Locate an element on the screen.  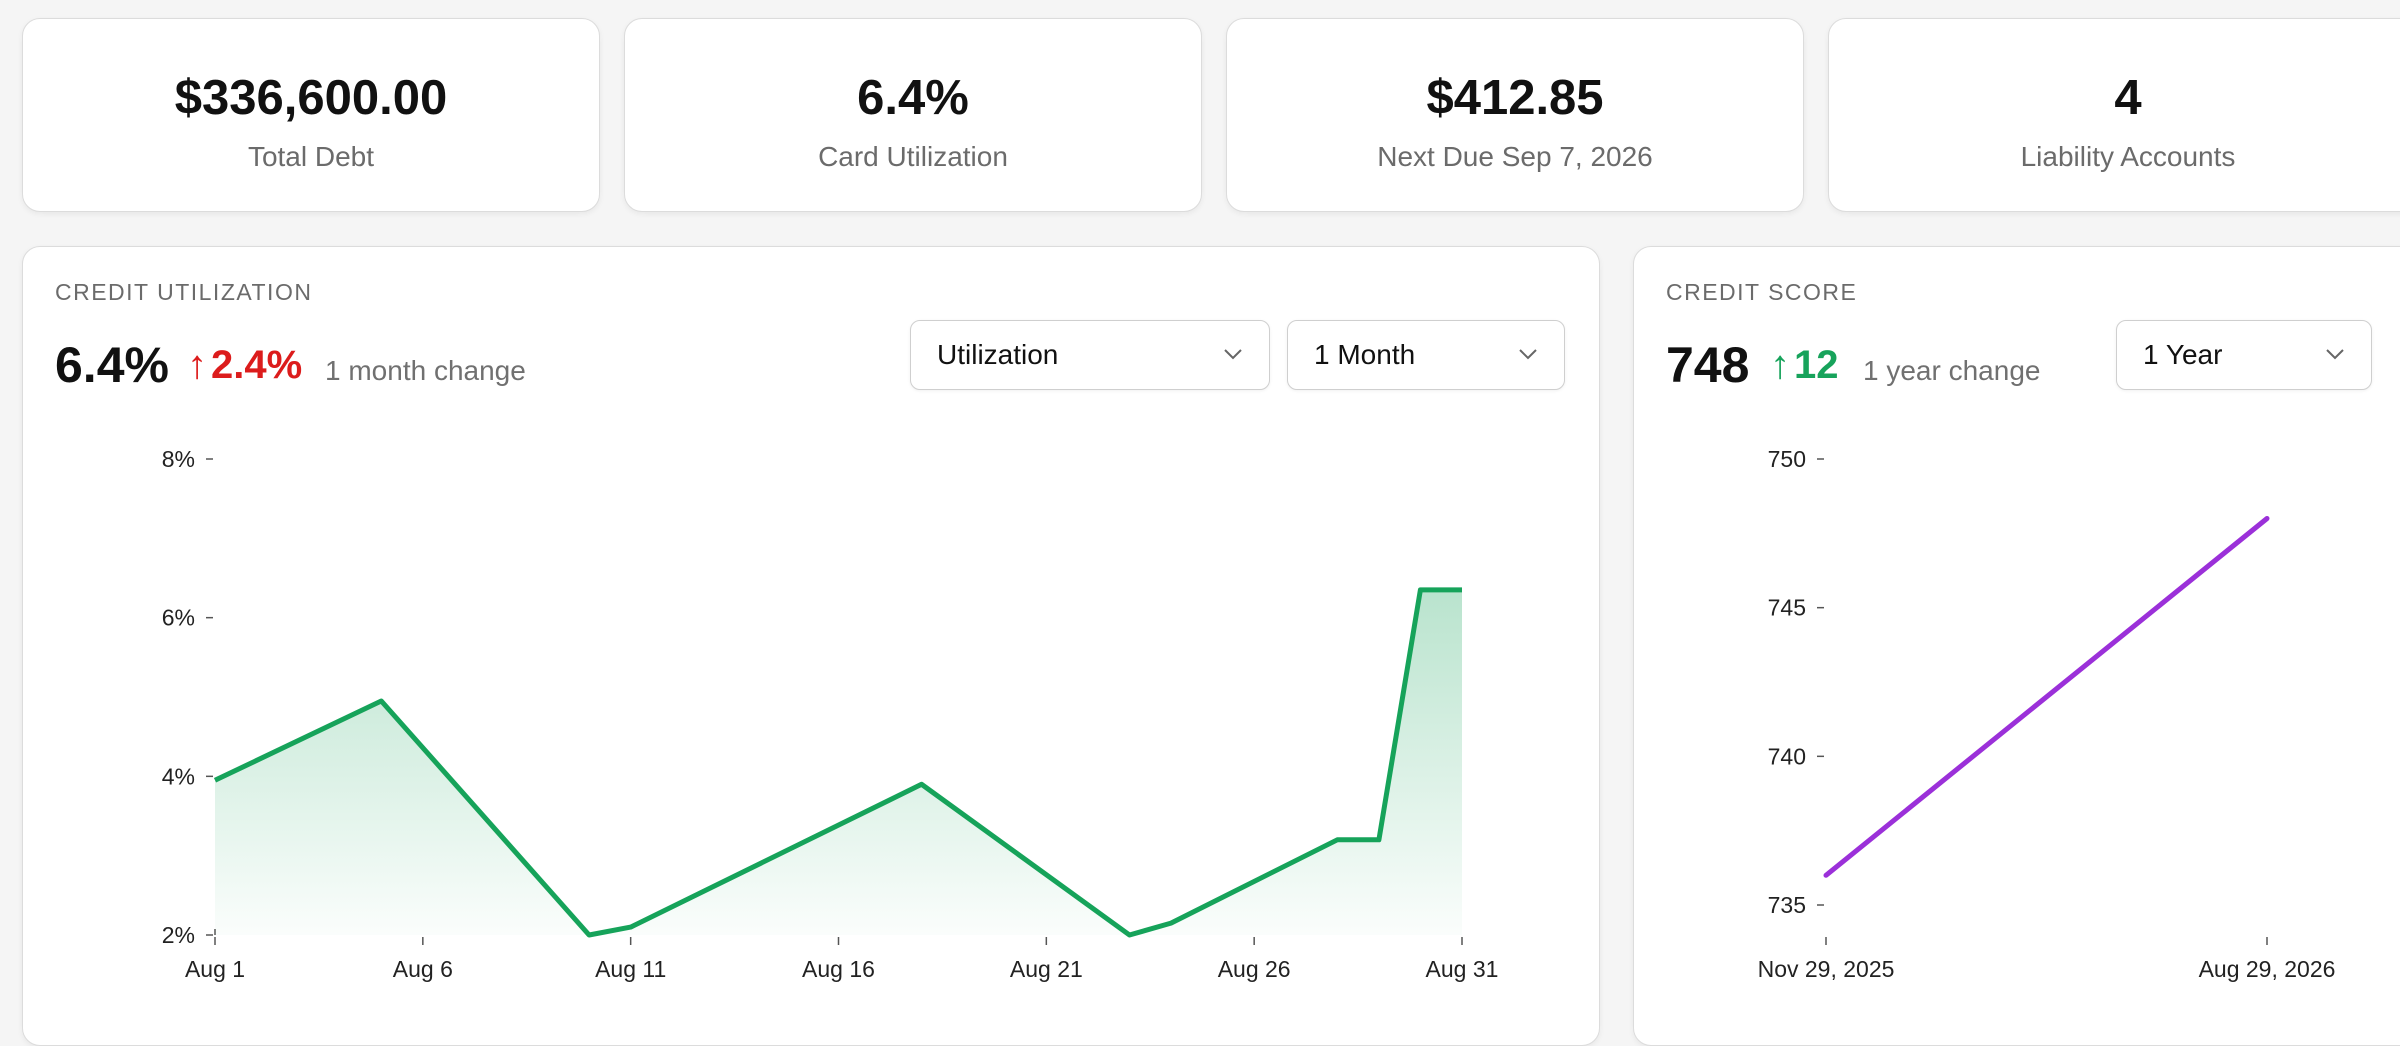
credit-score-change-note: 1 year change is located at coordinates (1952, 370).